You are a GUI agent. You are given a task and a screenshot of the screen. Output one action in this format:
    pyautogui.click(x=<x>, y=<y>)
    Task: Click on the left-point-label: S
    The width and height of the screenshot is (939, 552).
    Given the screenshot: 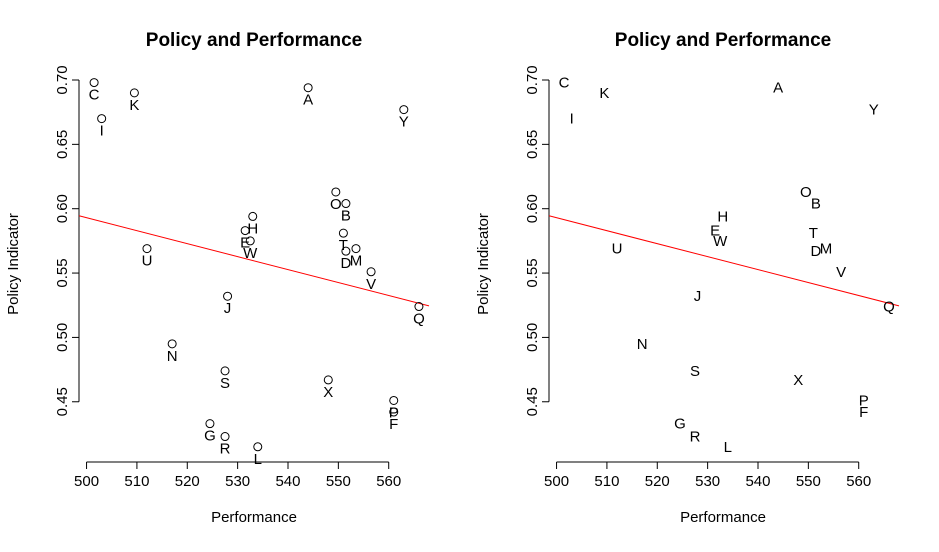 What is the action you would take?
    pyautogui.click(x=225, y=383)
    